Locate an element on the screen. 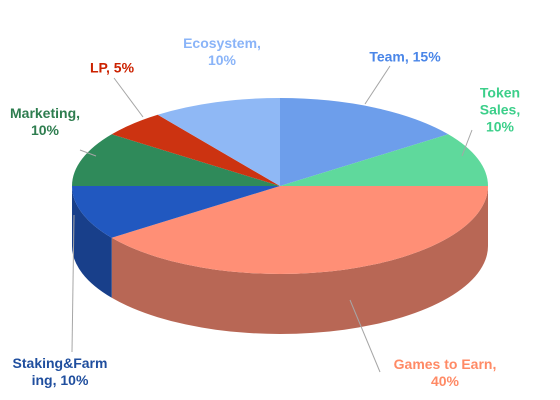 Image resolution: width=560 pixels, height=400 pixels. data-label: Games to Earn, 40% is located at coordinates (445, 372).